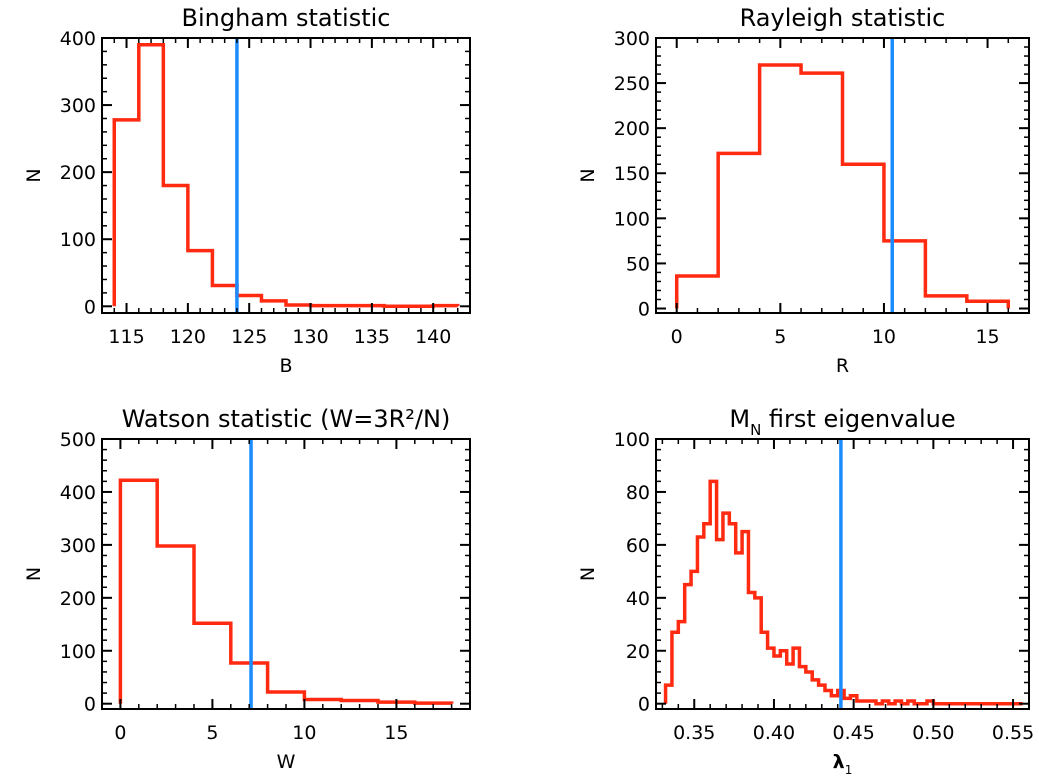 The height and width of the screenshot is (781, 1039). What do you see at coordinates (286, 762) in the screenshot?
I see `x-axis-label: W` at bounding box center [286, 762].